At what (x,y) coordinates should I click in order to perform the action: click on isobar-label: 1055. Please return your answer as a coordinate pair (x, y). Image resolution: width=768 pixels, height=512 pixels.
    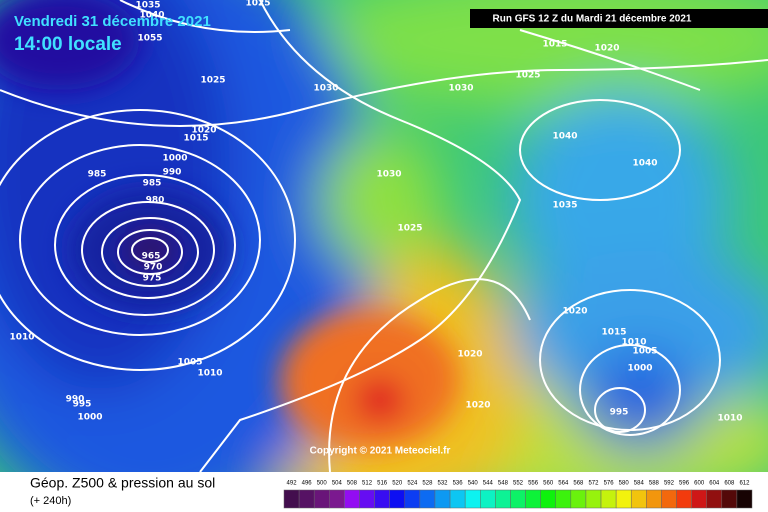
    Looking at the image, I should click on (149, 39).